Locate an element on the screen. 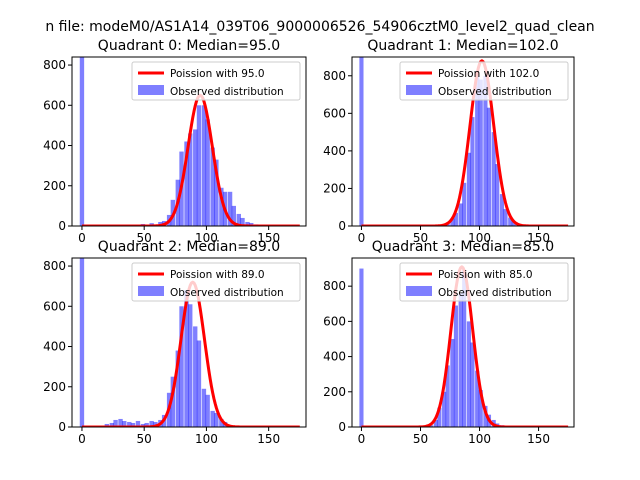  quadrant-2-ytick-label: 400 is located at coordinates (54, 347).